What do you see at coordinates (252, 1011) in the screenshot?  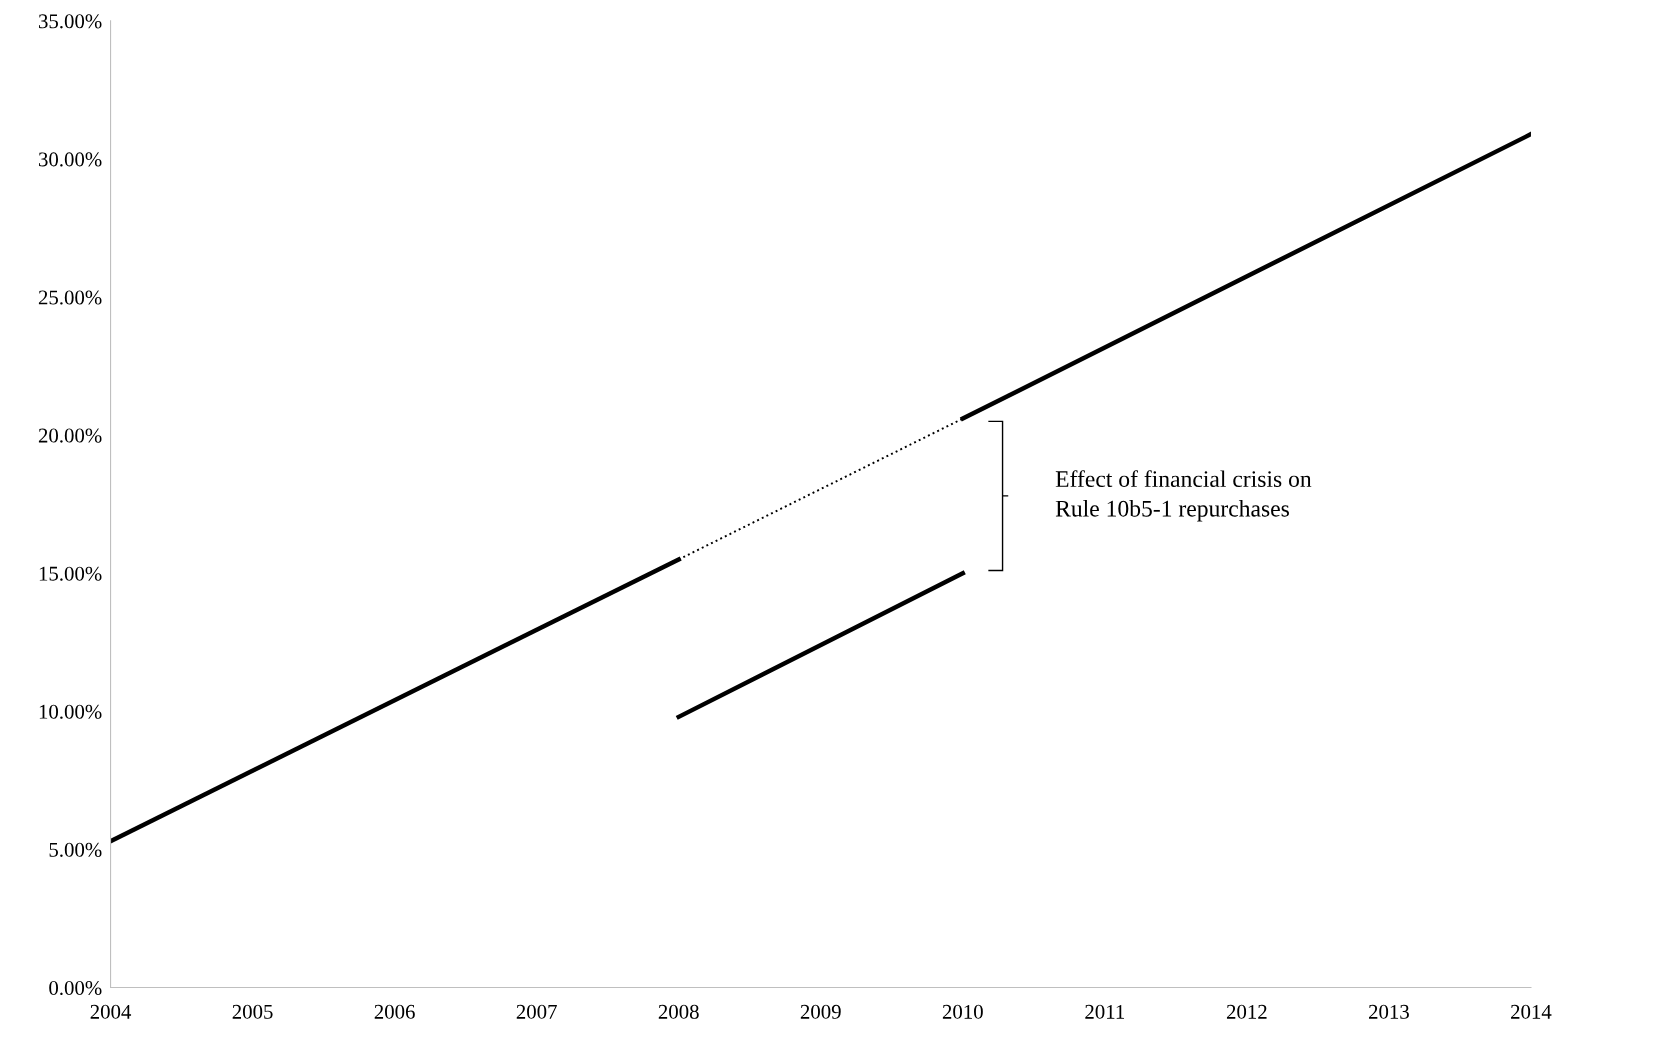 I see `x-tick-label: 2005` at bounding box center [252, 1011].